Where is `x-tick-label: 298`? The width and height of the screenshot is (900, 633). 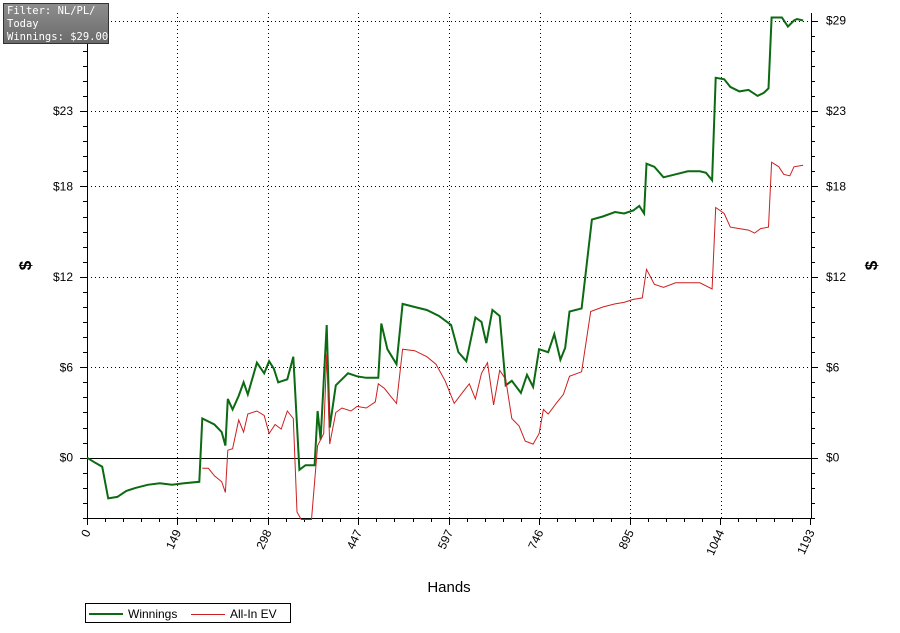 x-tick-label: 298 is located at coordinates (263, 539).